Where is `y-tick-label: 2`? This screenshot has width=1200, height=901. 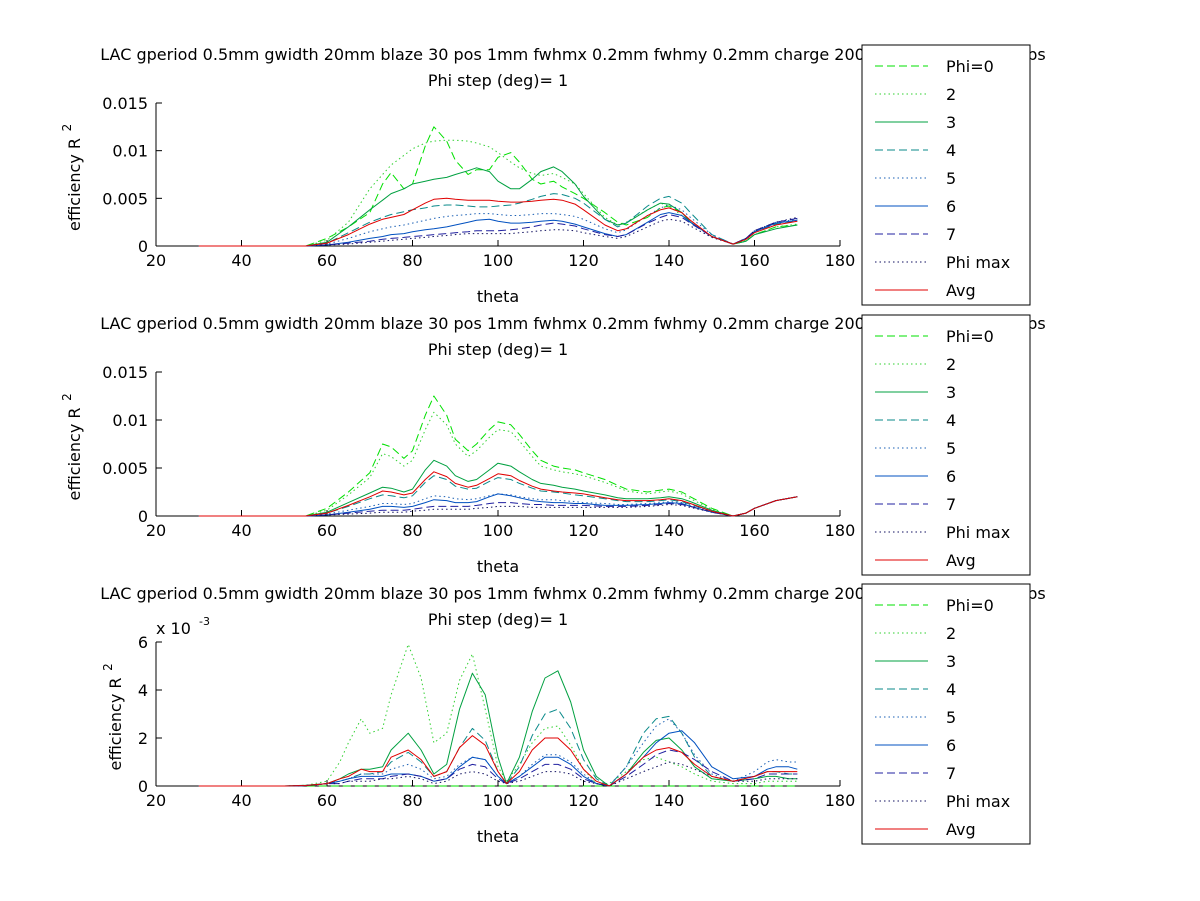
y-tick-label: 2 is located at coordinates (143, 738).